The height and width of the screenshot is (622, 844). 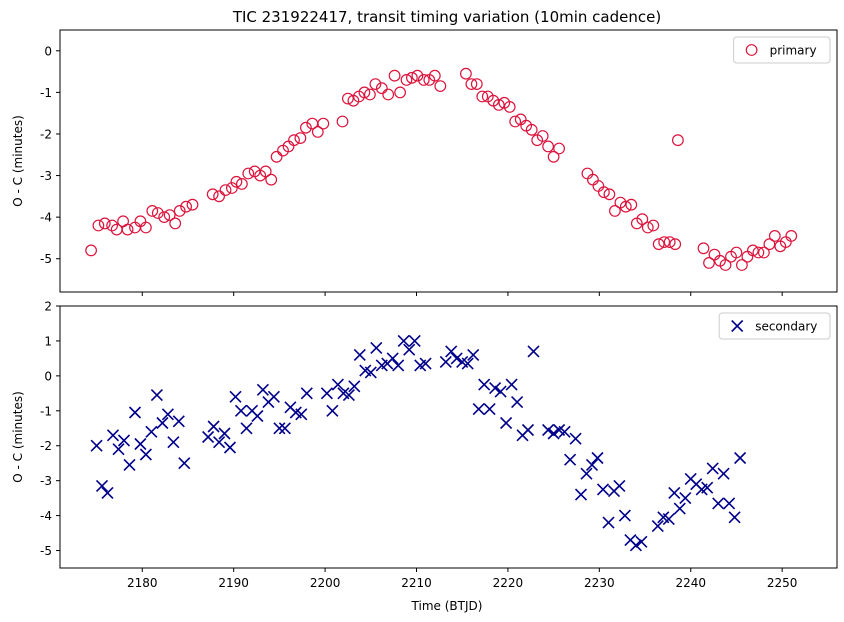 I want to click on x-tick-label: 2250, so click(x=782, y=583).